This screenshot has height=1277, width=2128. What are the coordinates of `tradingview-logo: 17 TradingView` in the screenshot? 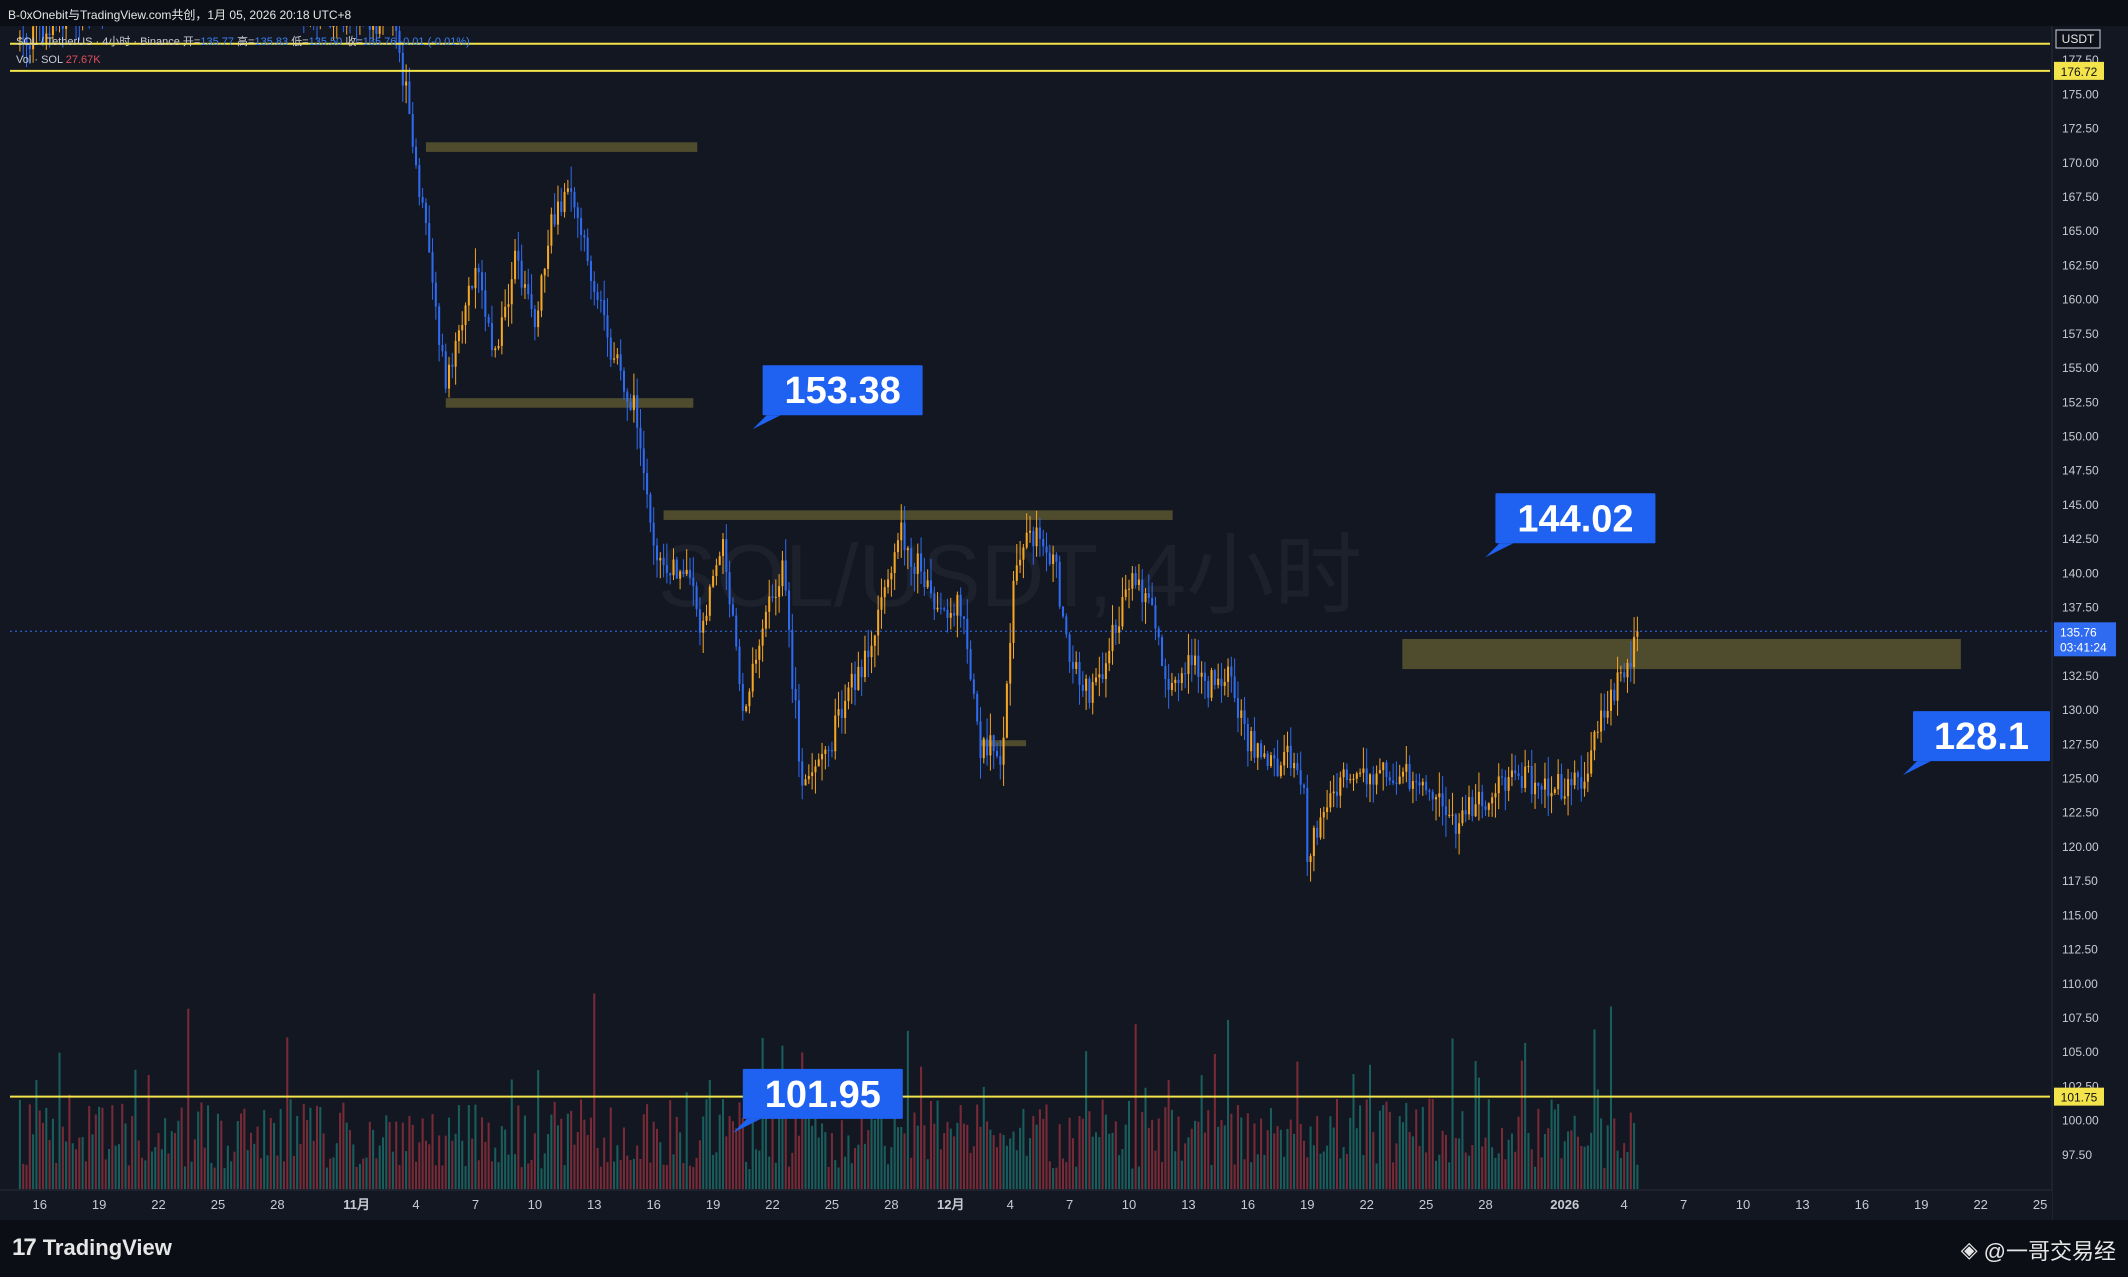 It's located at (92, 1248).